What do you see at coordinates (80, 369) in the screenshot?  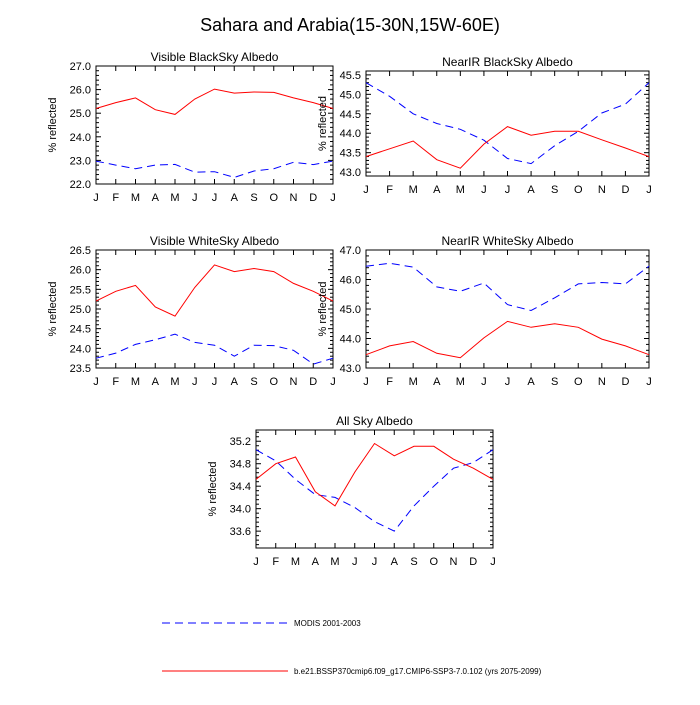 I see `y-tick-label: 23.5` at bounding box center [80, 369].